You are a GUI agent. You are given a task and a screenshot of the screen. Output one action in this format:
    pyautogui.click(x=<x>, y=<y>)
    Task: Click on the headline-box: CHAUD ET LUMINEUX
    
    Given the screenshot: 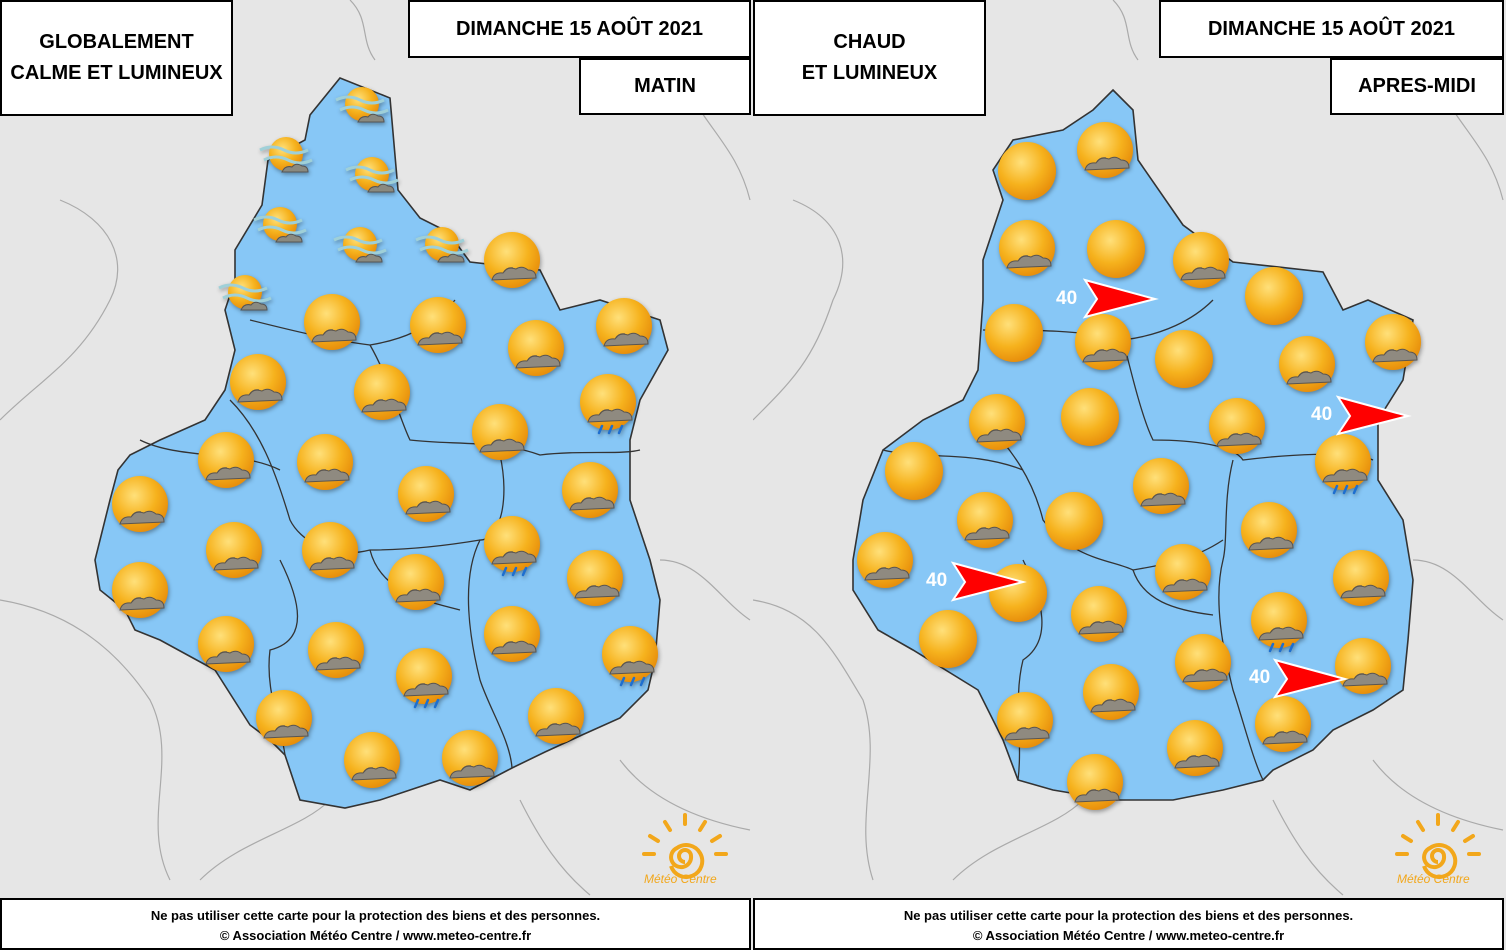 What is the action you would take?
    pyautogui.click(x=869, y=58)
    